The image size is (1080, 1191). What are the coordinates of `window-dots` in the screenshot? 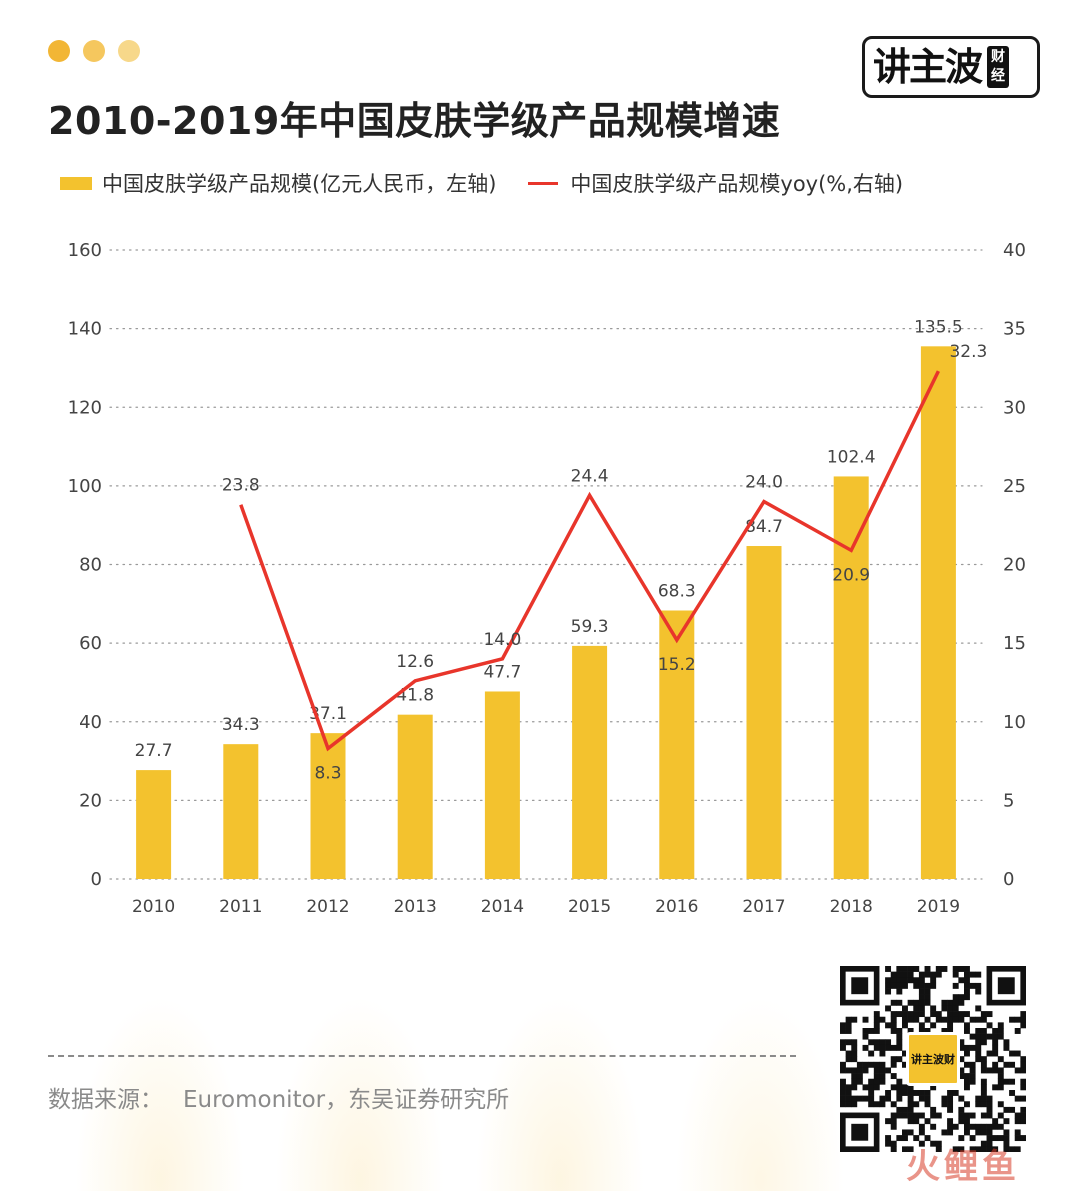 It's located at (94, 51).